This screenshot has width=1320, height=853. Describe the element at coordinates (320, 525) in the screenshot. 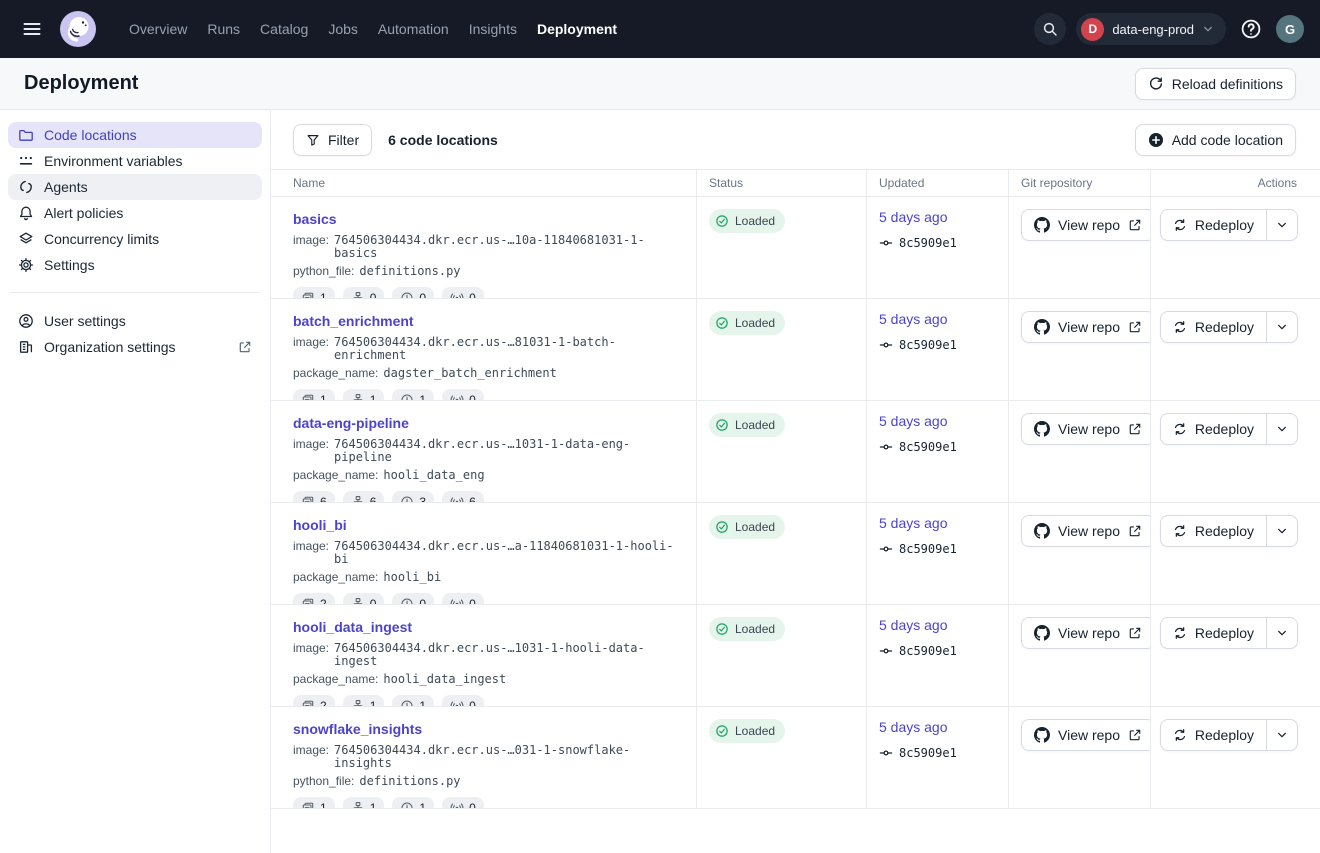

I see `code-location-link: hooli_bi` at that location.